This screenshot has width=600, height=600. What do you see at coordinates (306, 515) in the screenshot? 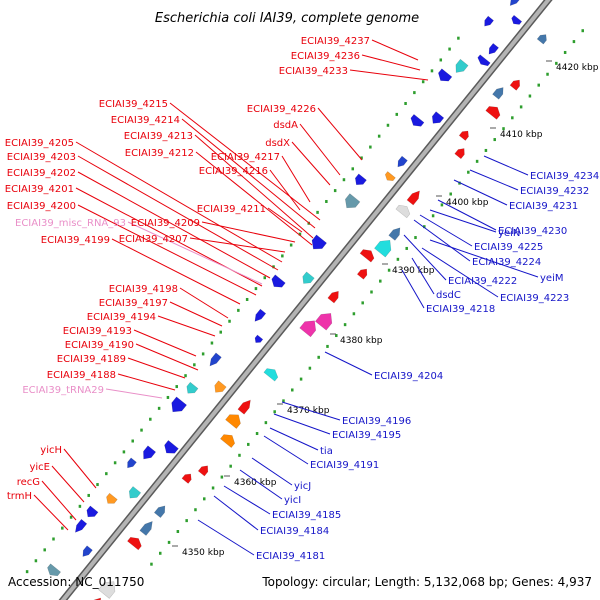
I see `gene-label: ECIAI39_4185` at bounding box center [306, 515].